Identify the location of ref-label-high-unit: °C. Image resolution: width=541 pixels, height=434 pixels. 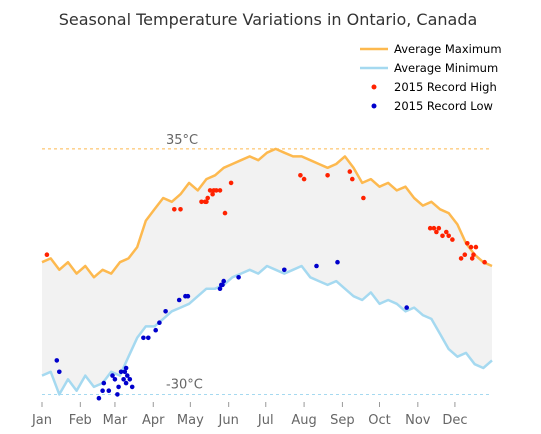
(191, 140).